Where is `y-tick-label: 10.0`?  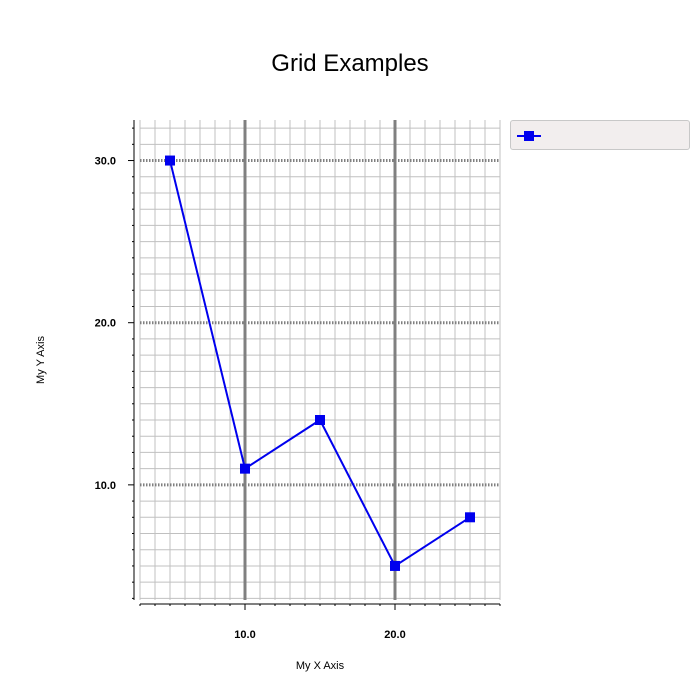
y-tick-label: 10.0 is located at coordinates (105, 486).